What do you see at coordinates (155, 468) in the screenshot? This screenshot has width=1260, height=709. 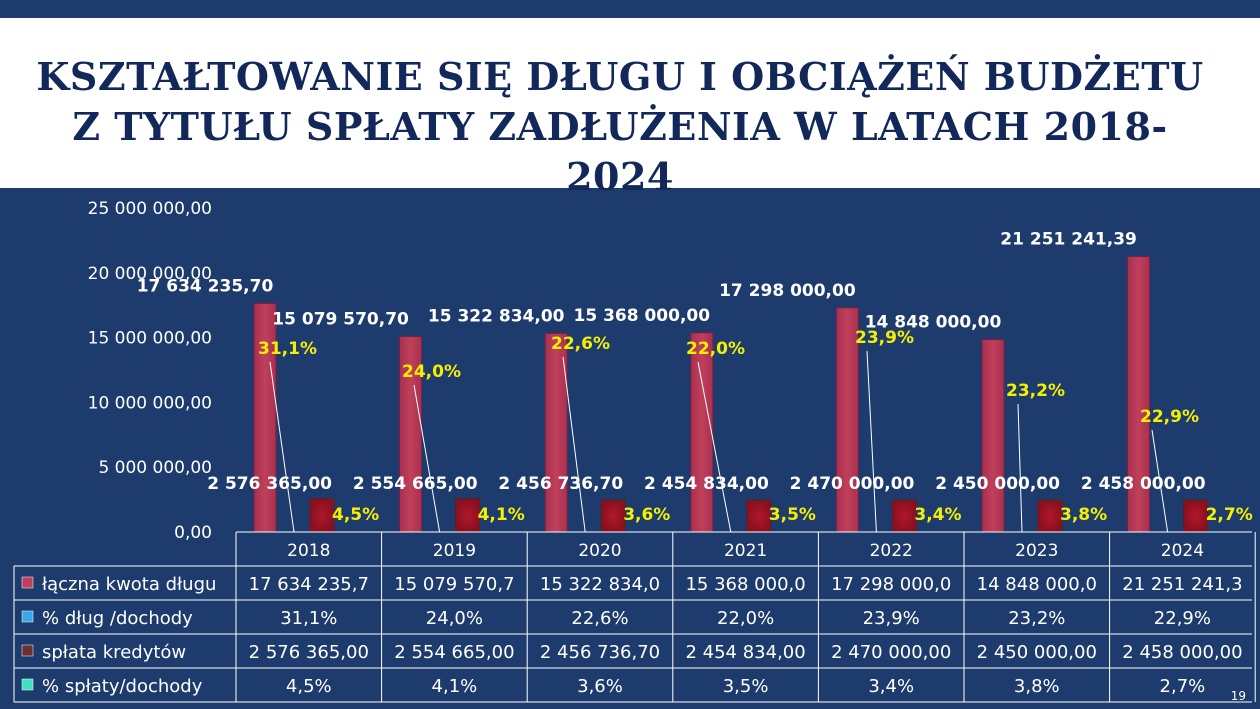 I see `y-tick-label: 5 000 000,00` at bounding box center [155, 468].